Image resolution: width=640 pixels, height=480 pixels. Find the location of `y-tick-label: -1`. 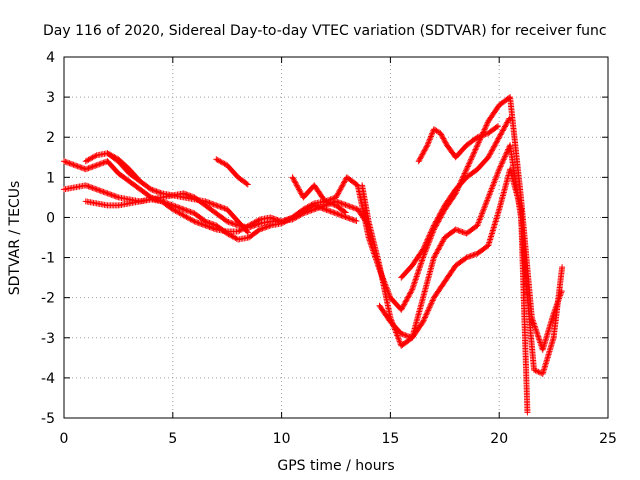

y-tick-label: -1 is located at coordinates (48, 259).